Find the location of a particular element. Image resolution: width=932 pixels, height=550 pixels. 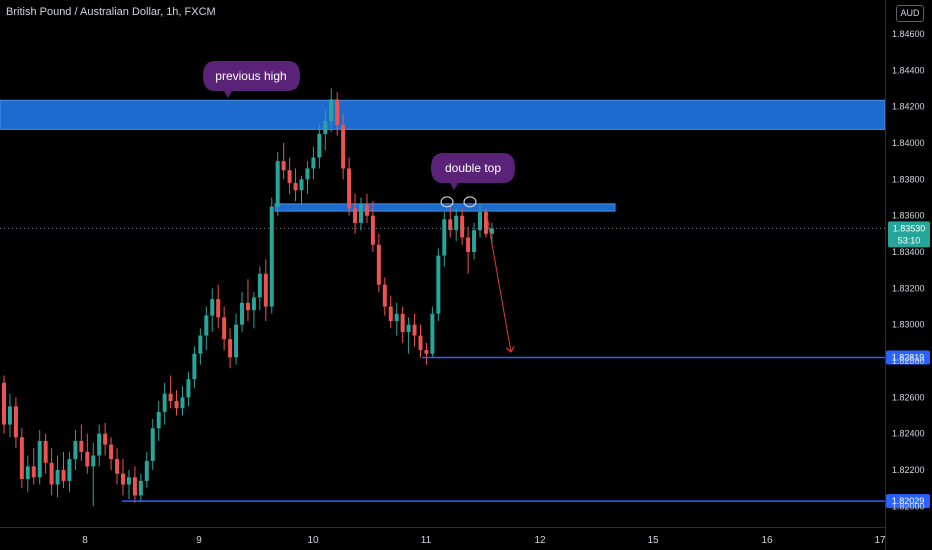

double-top-callout: double top is located at coordinates (473, 171).